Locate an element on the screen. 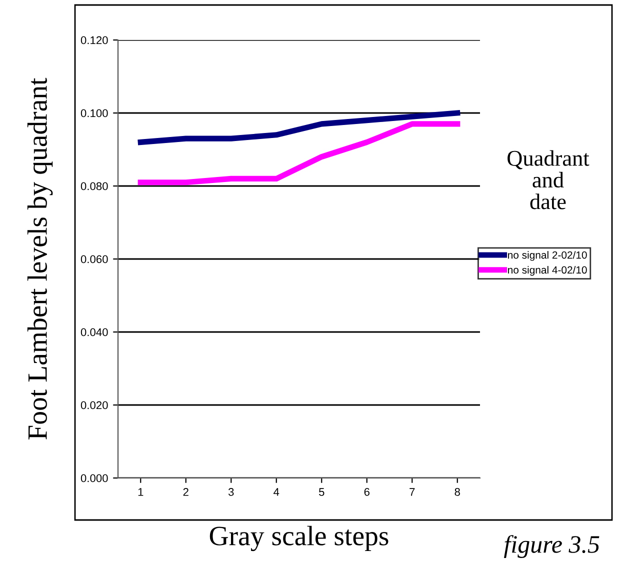  y-tick-label: 0.040 is located at coordinates (94, 332).